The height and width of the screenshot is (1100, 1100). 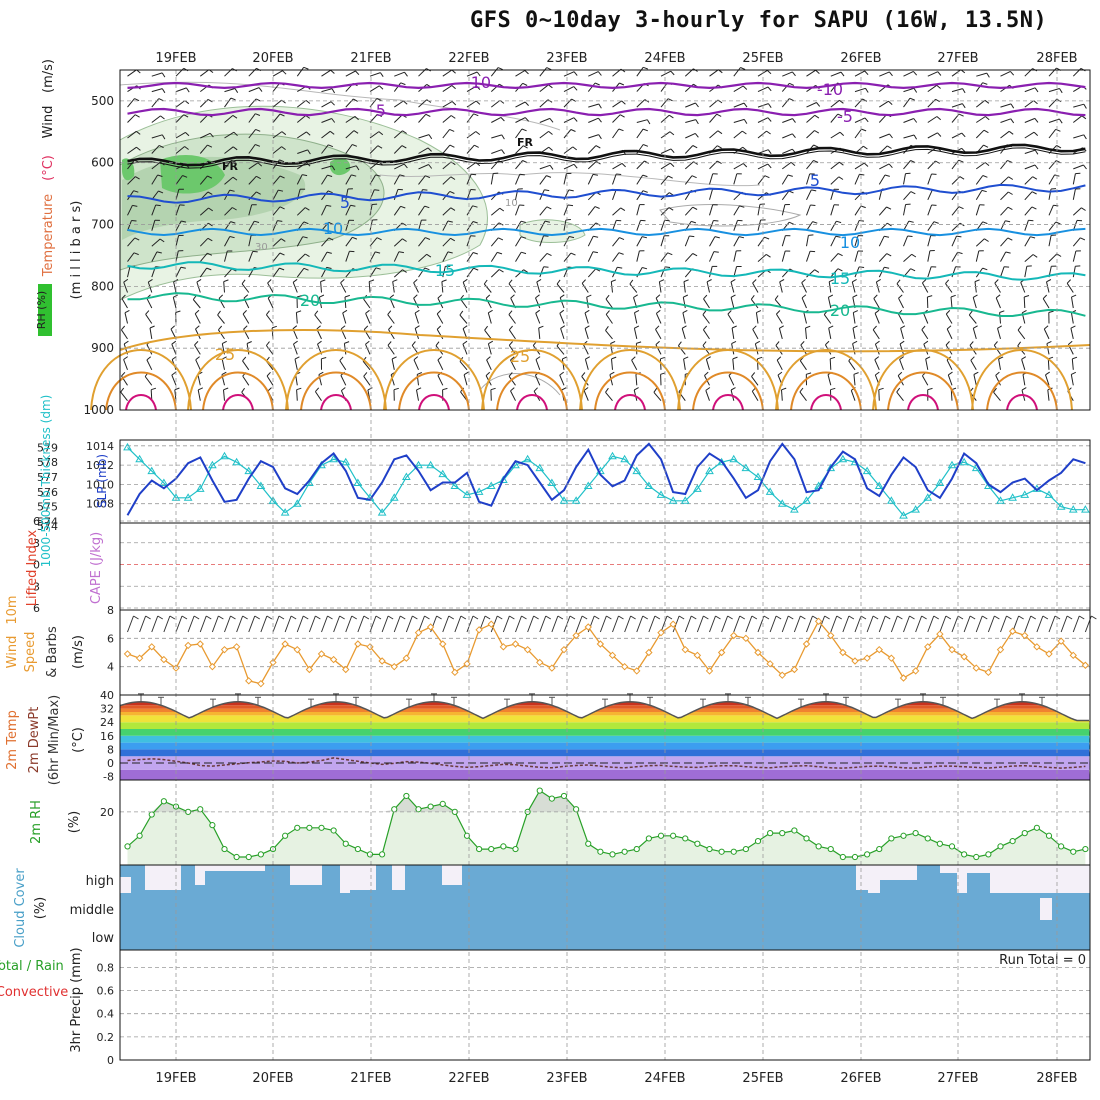 I want to click on date-label-top: 24FEB, so click(x=664, y=58).